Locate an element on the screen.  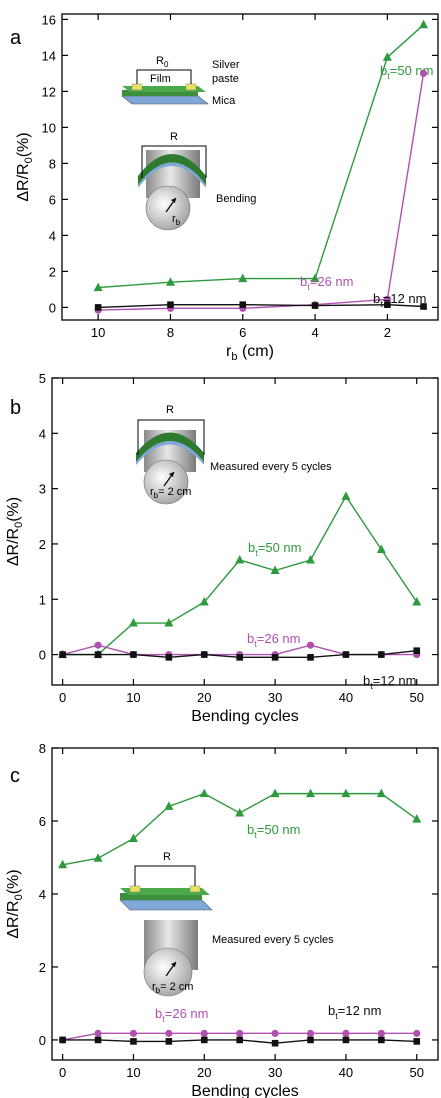
inset-paste-label: paste is located at coordinates (225, 79).